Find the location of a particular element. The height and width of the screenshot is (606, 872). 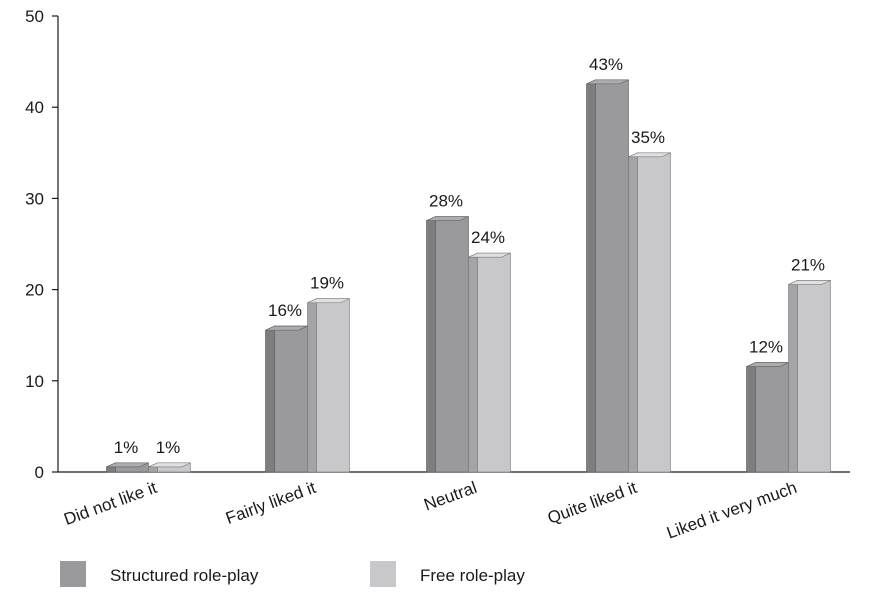

legend-label: Structured role-play is located at coordinates (184, 575).